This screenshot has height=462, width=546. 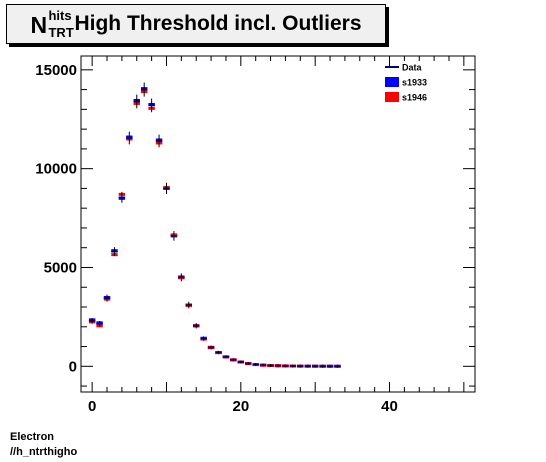 I want to click on legend: Data s1933 s1946, so click(x=406, y=83).